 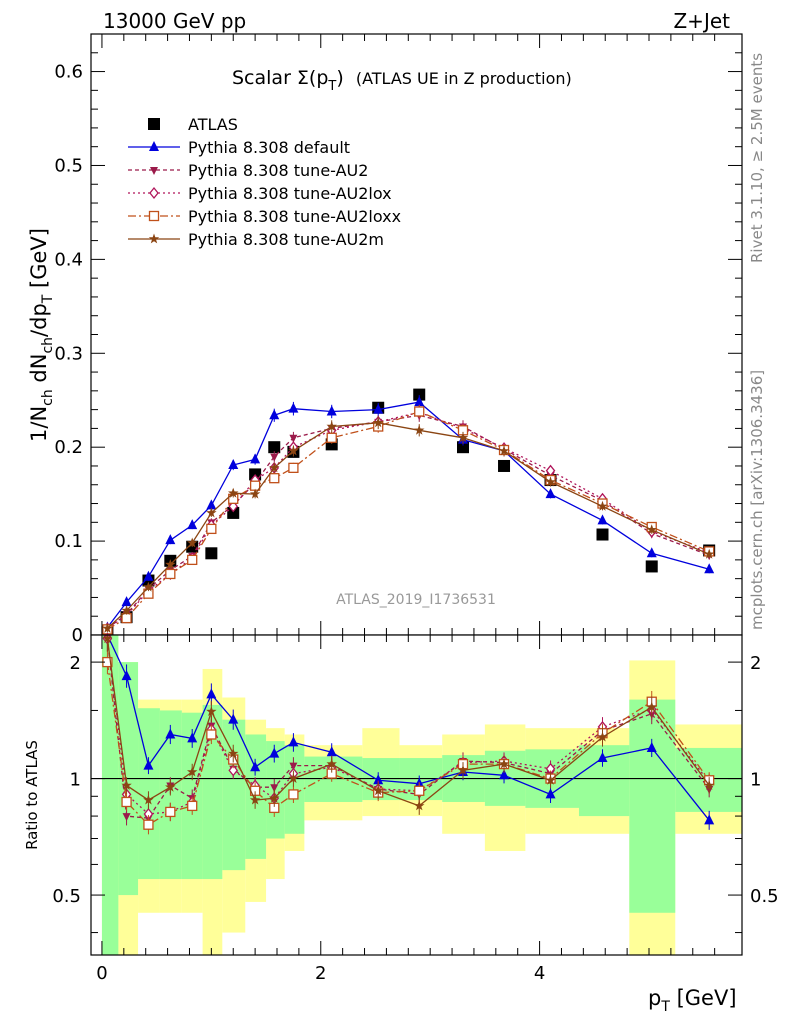 I want to click on legend-label: Pythia 8.308 default, so click(x=269, y=147).